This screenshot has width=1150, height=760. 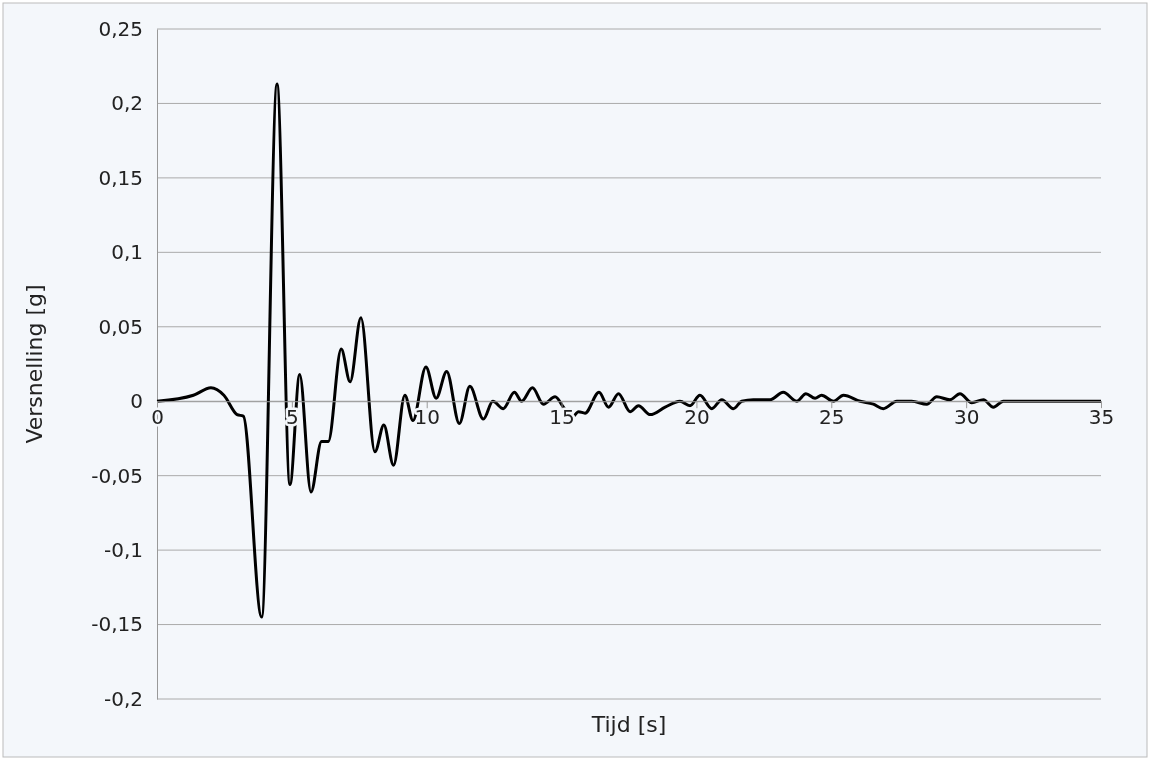 I want to click on y-tick-label: 0,25, so click(x=120, y=28).